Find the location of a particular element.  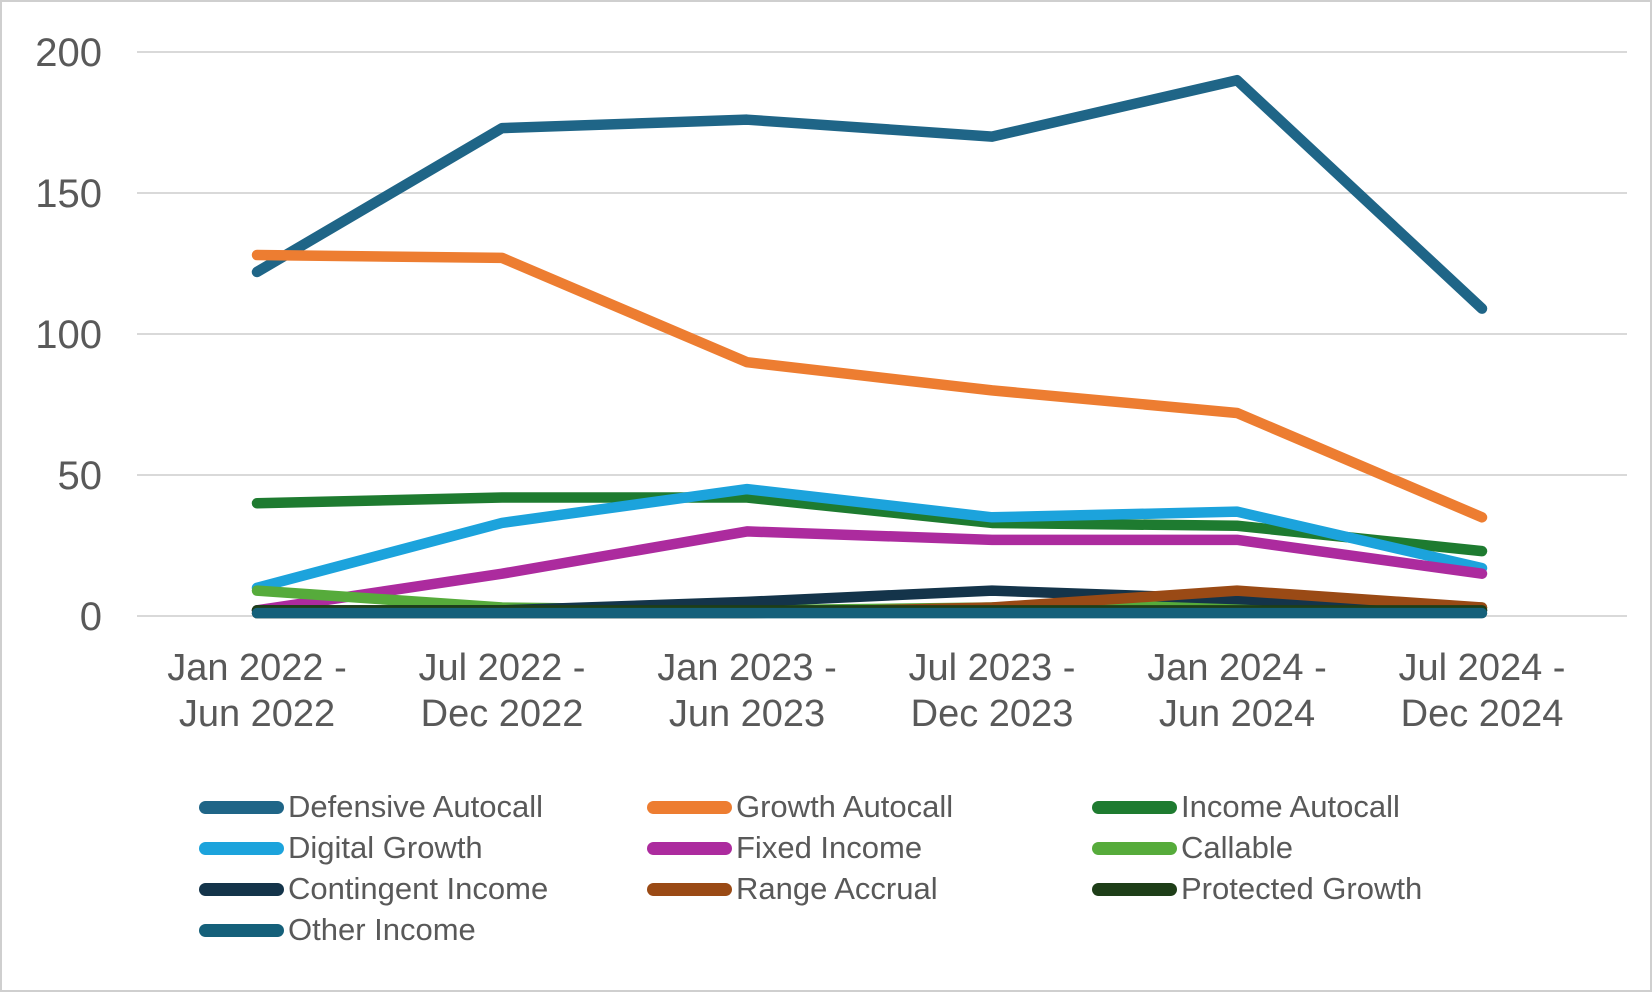

legend-item-protected-growth: Protected Growth is located at coordinates (1257, 888).